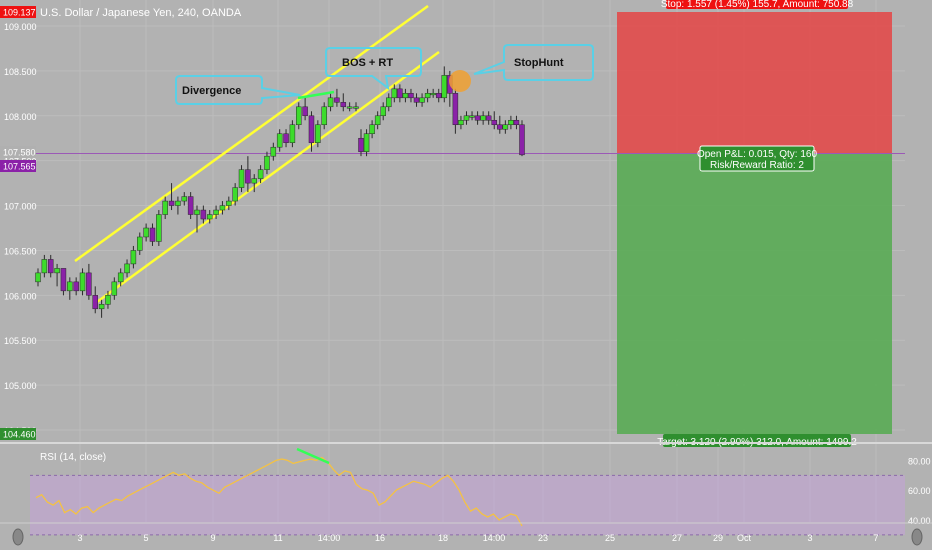 The image size is (932, 550). I want to click on stophunt-callout: StopHunt, so click(533, 62).